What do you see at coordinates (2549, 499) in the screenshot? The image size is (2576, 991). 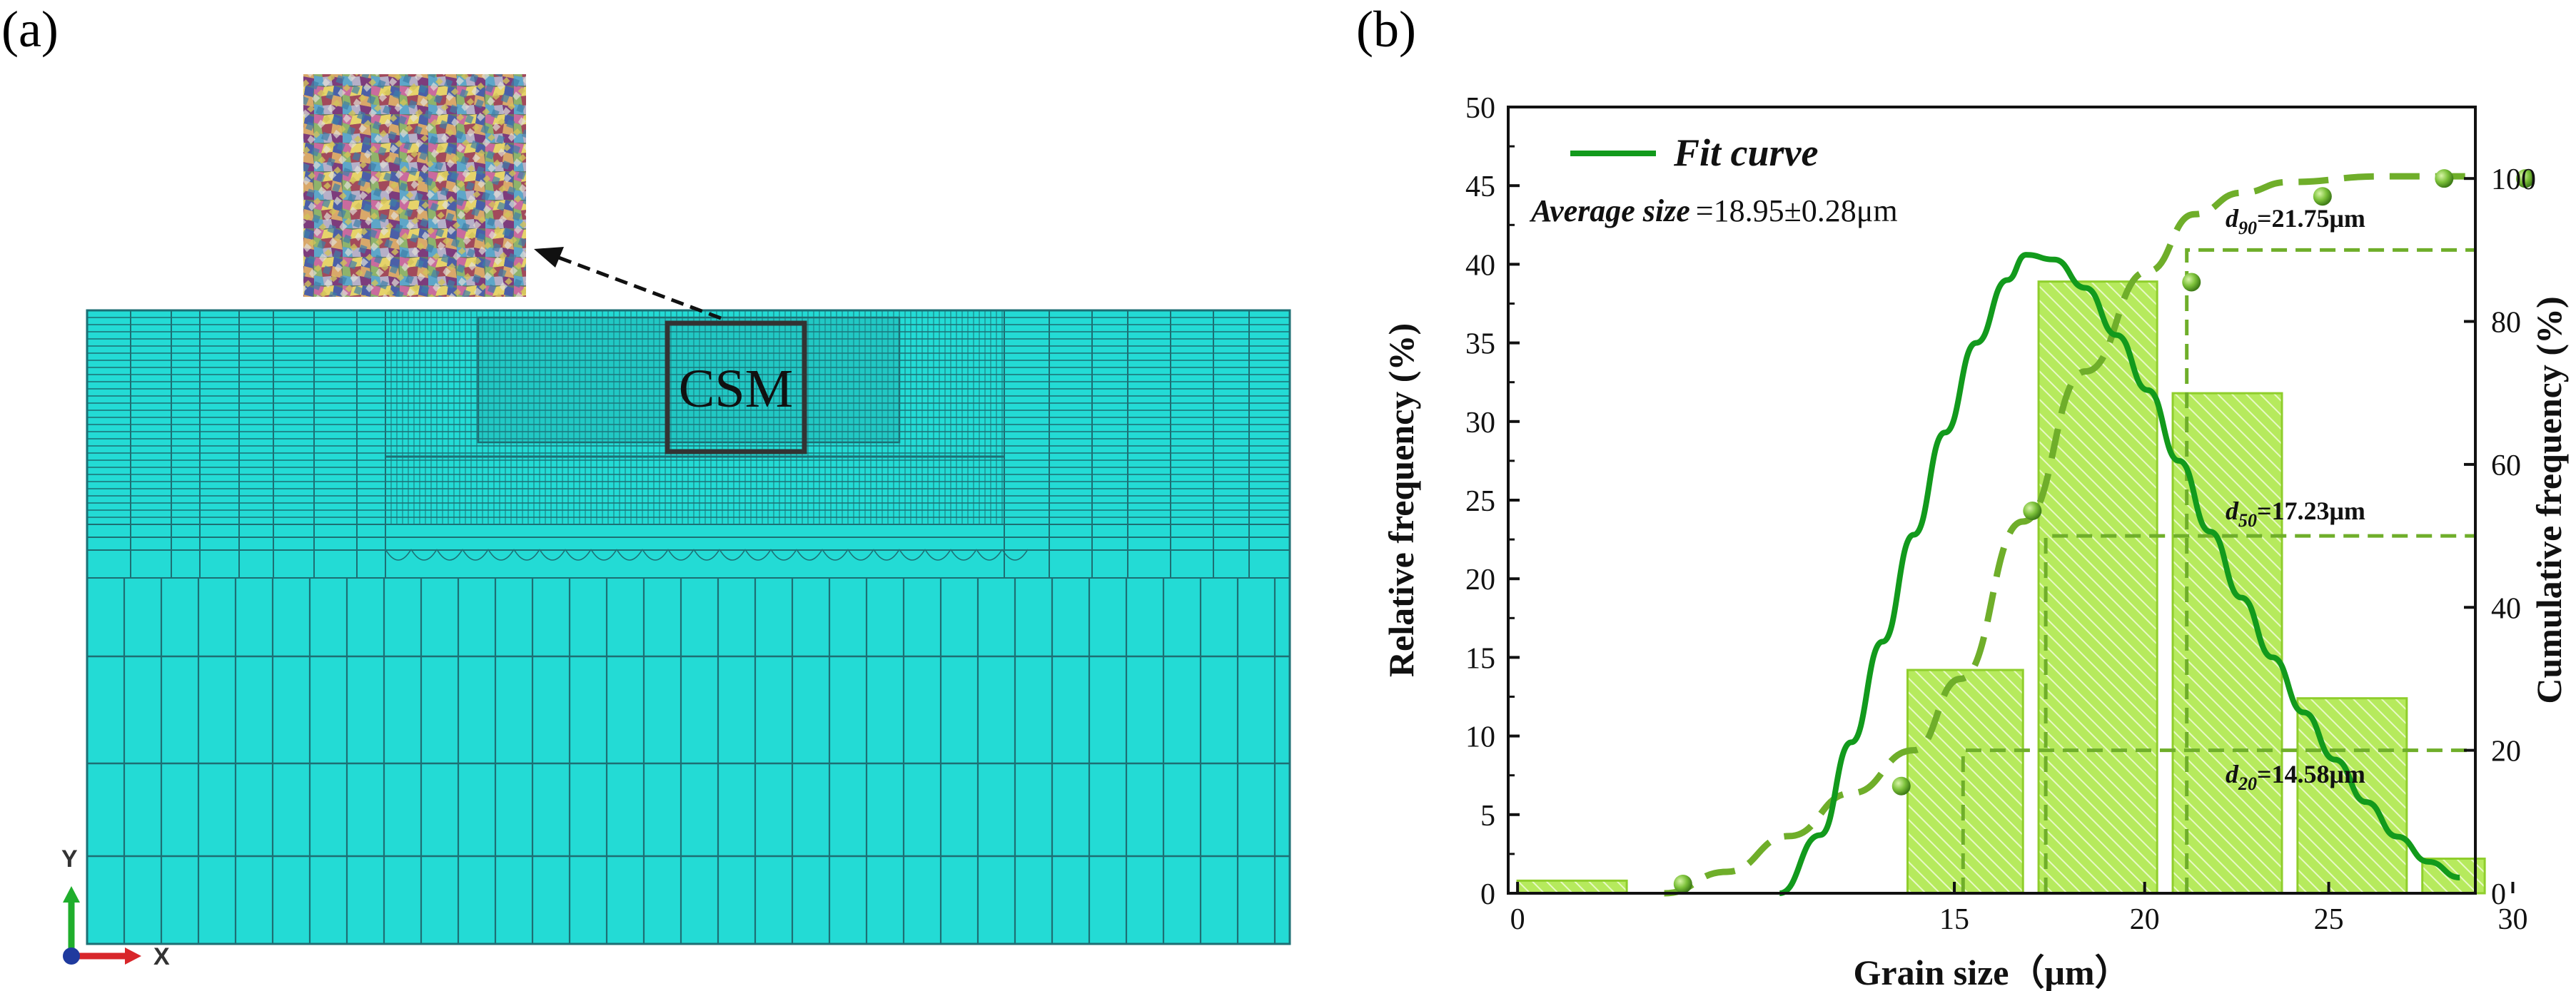 I see `y2-axis-title: Cumulative frequency (%)` at bounding box center [2549, 499].